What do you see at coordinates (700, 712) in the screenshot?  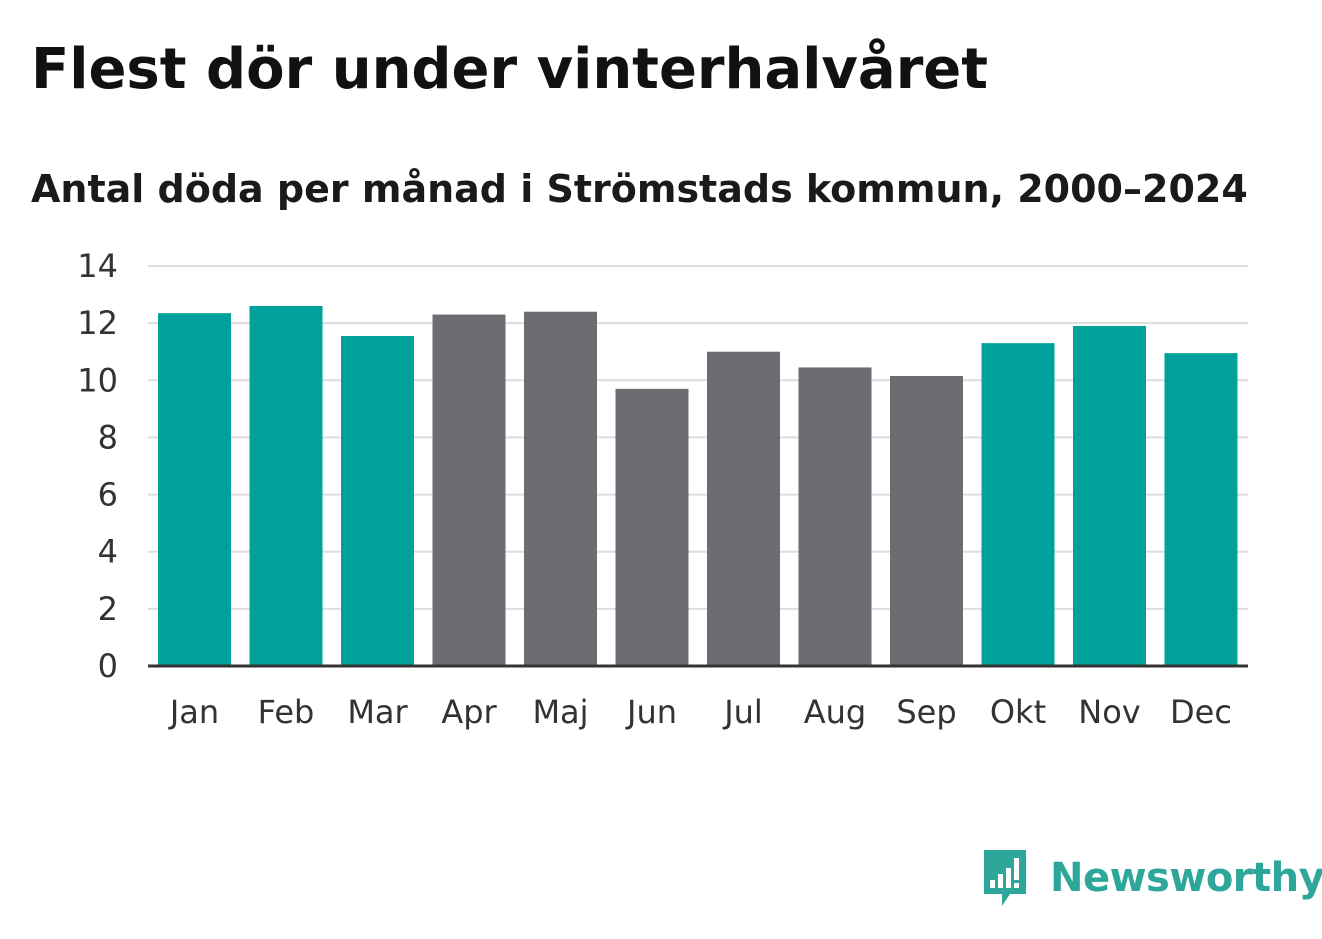 I see `x-axis-ticks: Jan Feb Mar Apr Maj Jun Jul Aug Sep Okt Nov Dec` at bounding box center [700, 712].